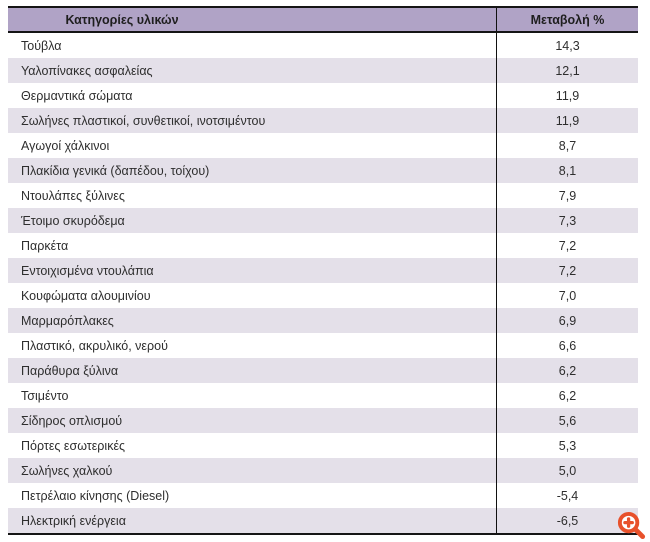 The height and width of the screenshot is (542, 650). What do you see at coordinates (567, 345) in the screenshot?
I see `change-value: 6,6` at bounding box center [567, 345].